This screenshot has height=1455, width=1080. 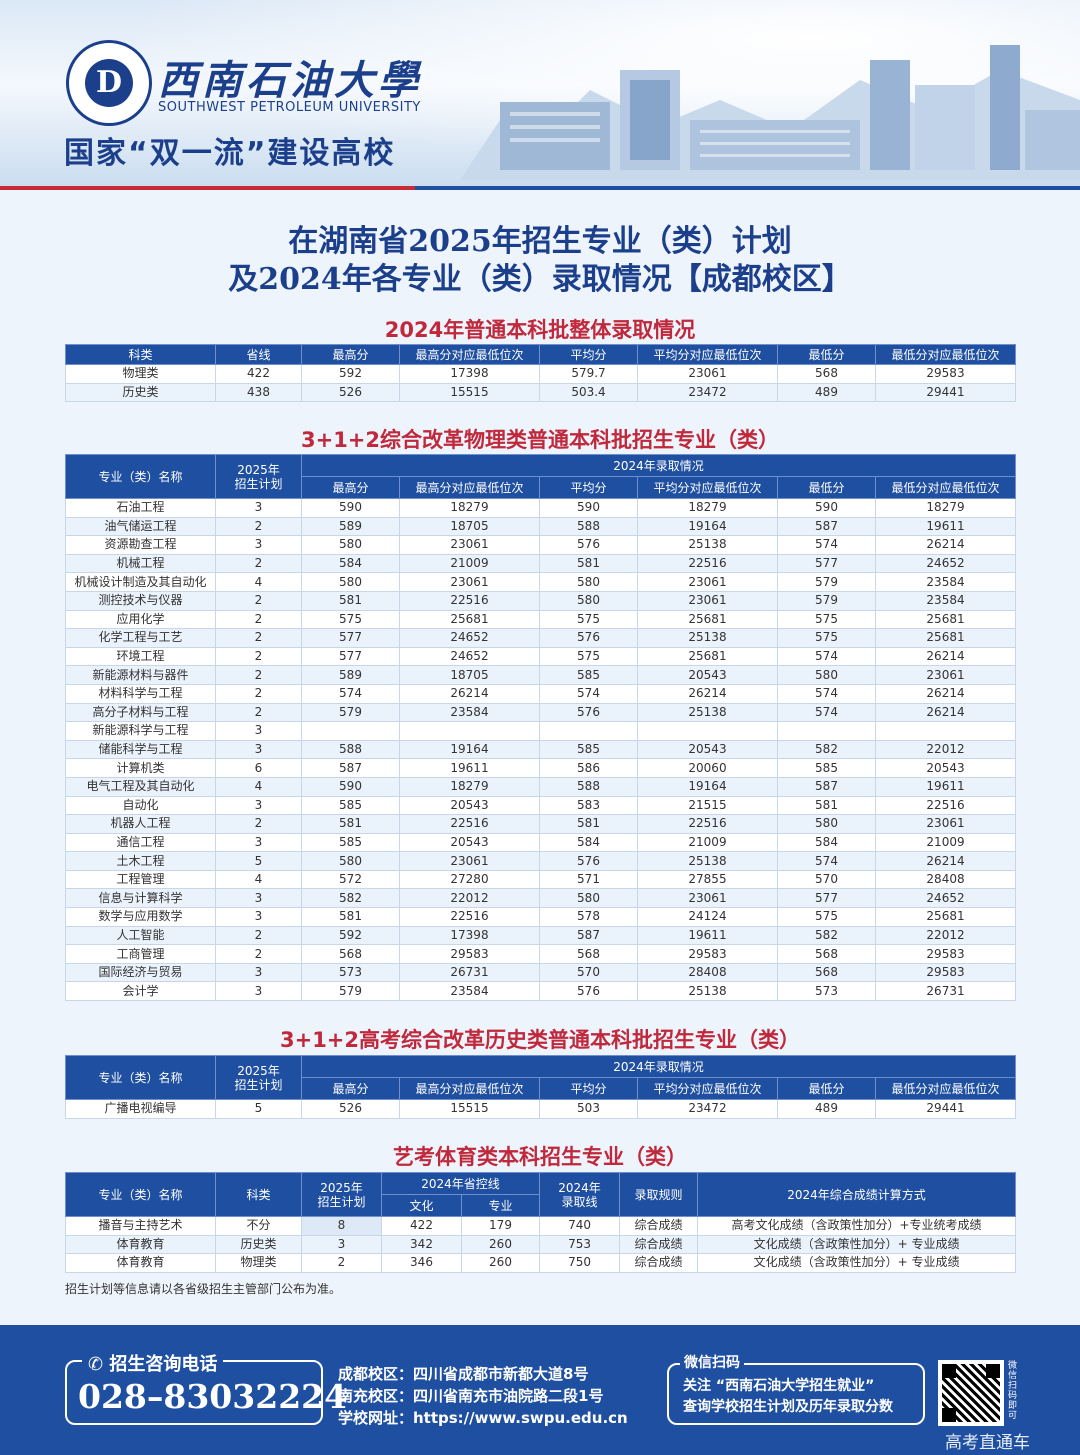 I want to click on table-cell: 19164, so click(x=469, y=749).